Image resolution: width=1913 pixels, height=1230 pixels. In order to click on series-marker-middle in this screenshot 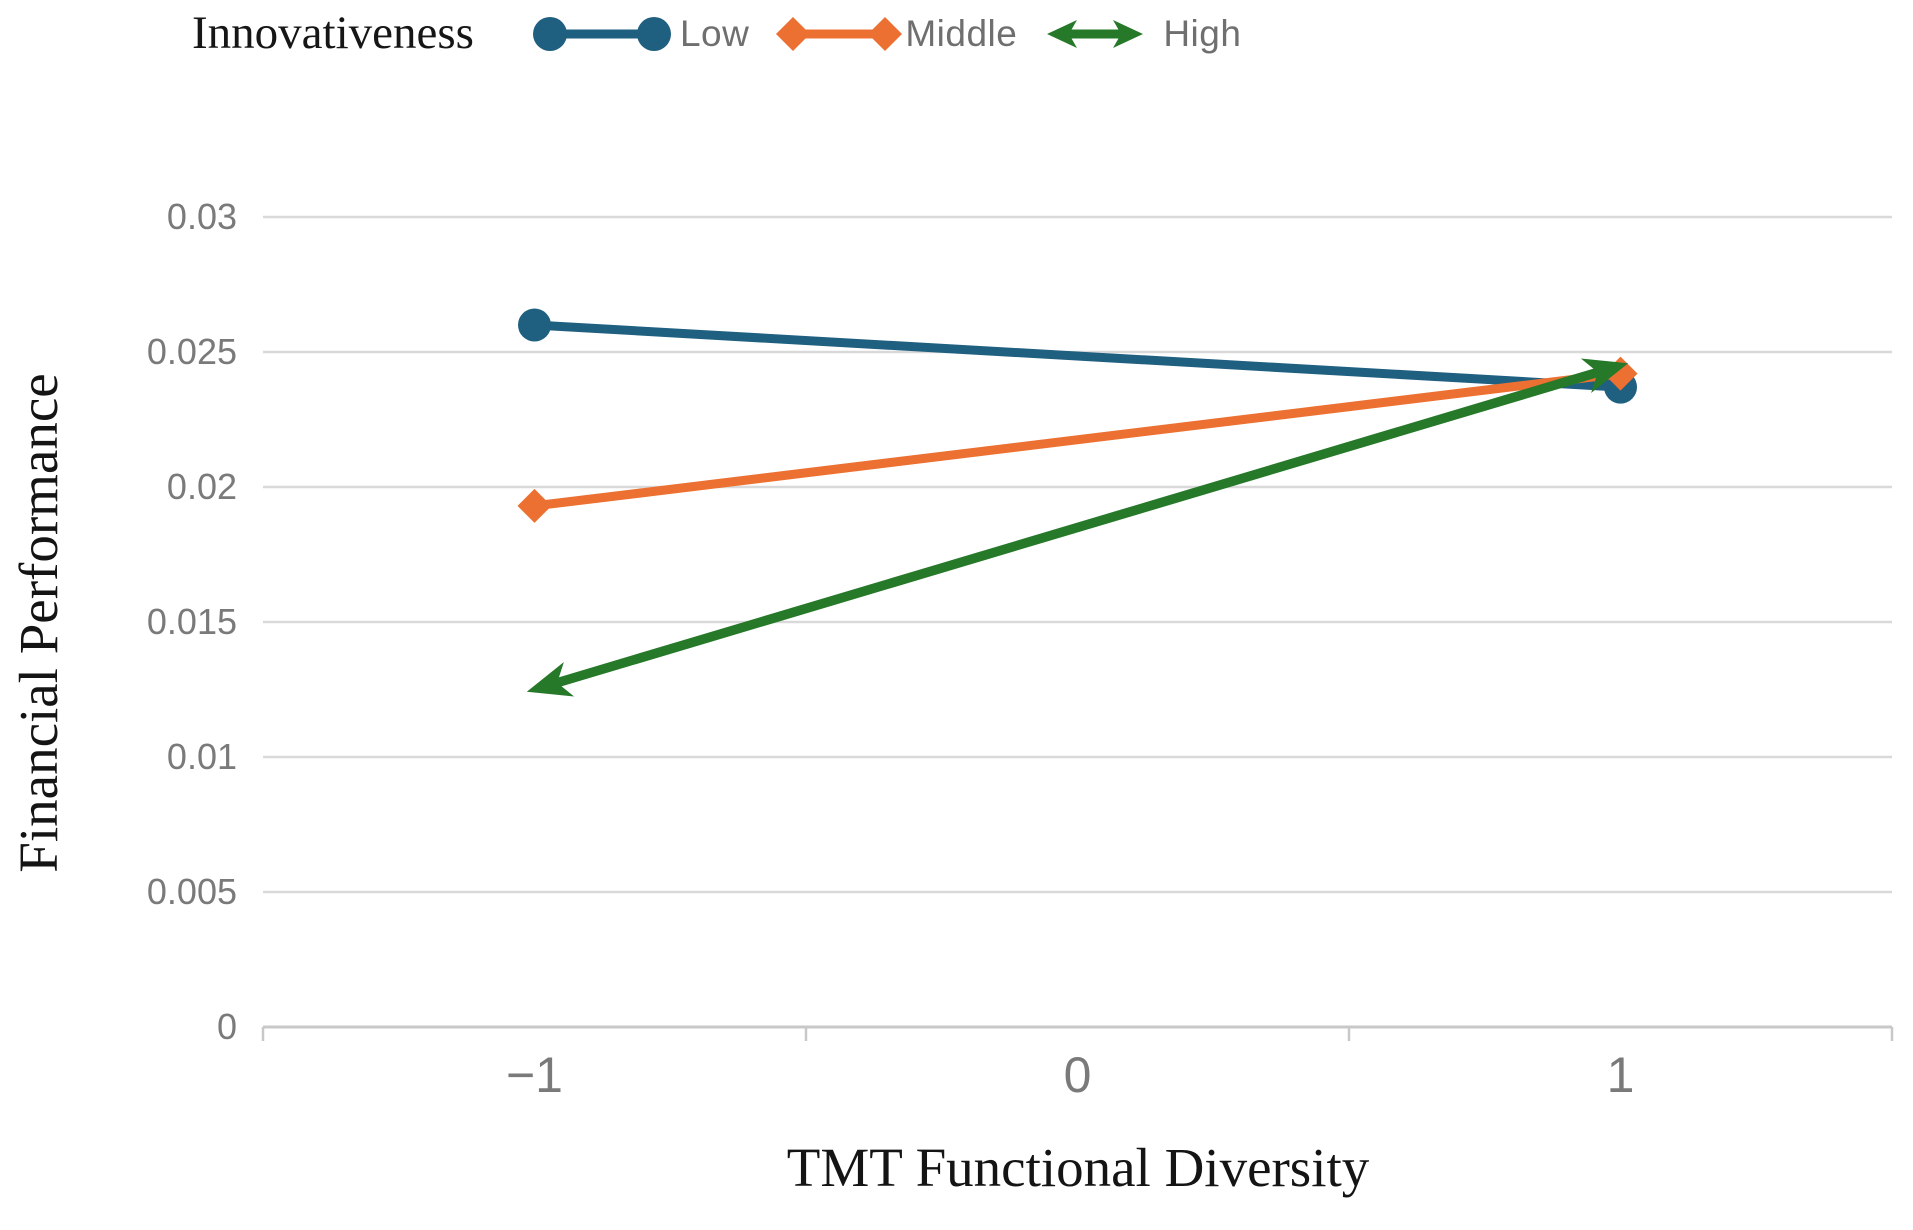, I will do `click(534, 505)`.